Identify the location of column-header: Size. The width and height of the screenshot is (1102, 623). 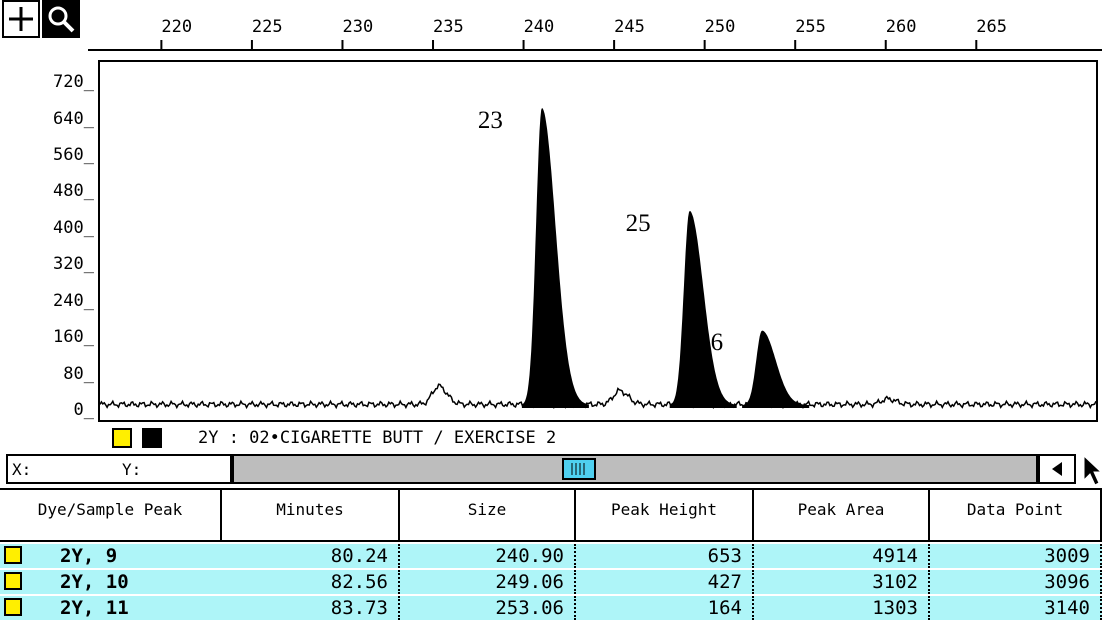
(488, 515).